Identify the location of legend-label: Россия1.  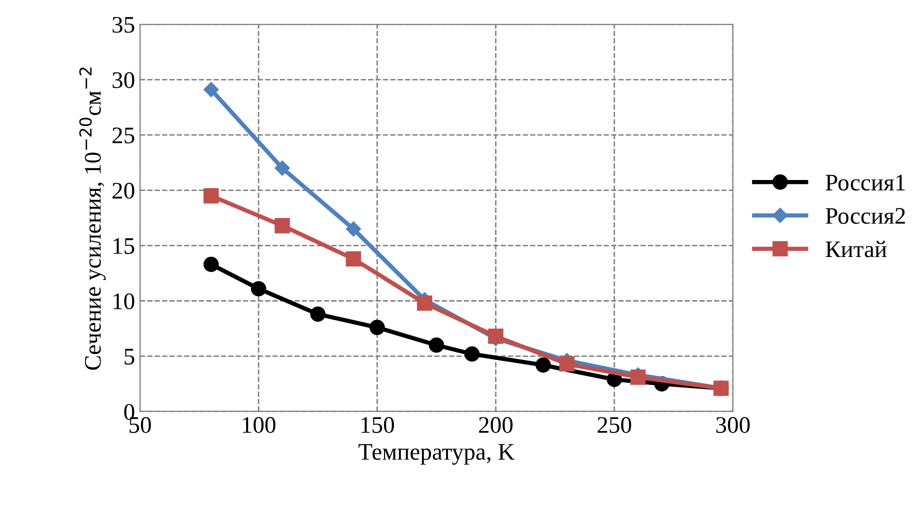
(865, 182).